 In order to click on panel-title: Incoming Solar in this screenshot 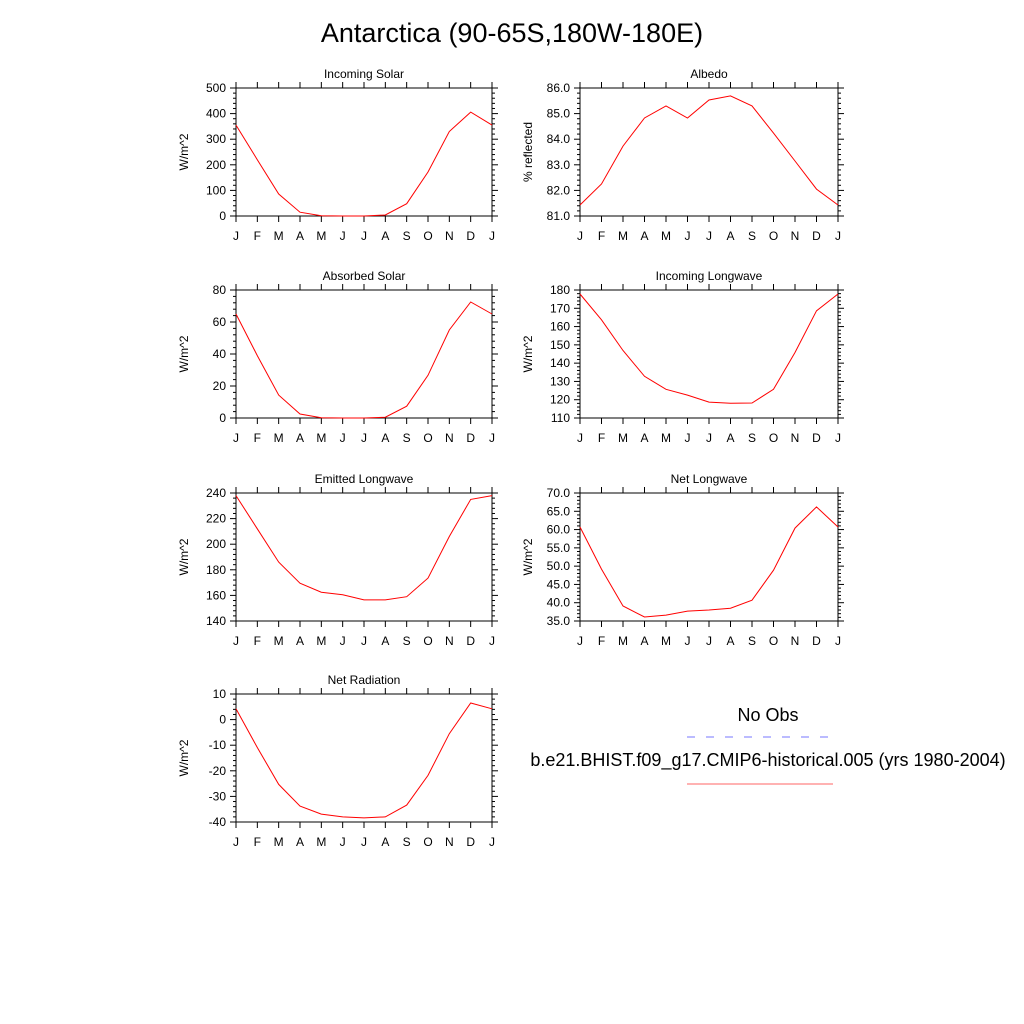, I will do `click(364, 74)`.